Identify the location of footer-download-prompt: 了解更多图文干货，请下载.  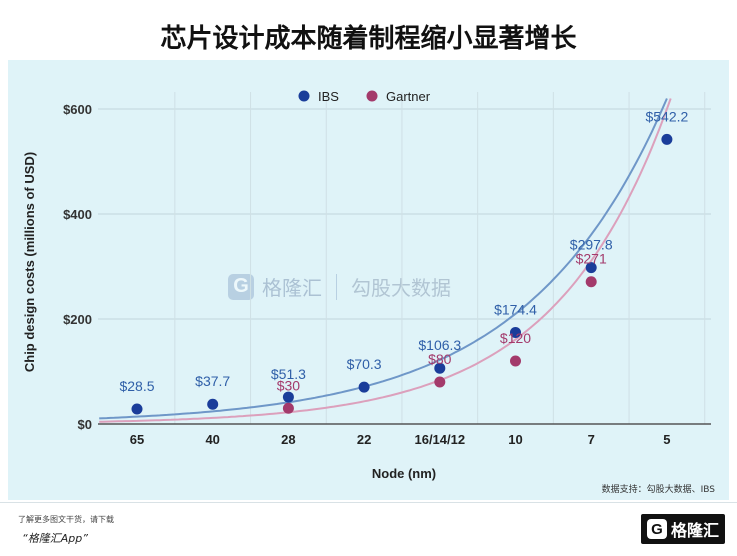
(66, 519).